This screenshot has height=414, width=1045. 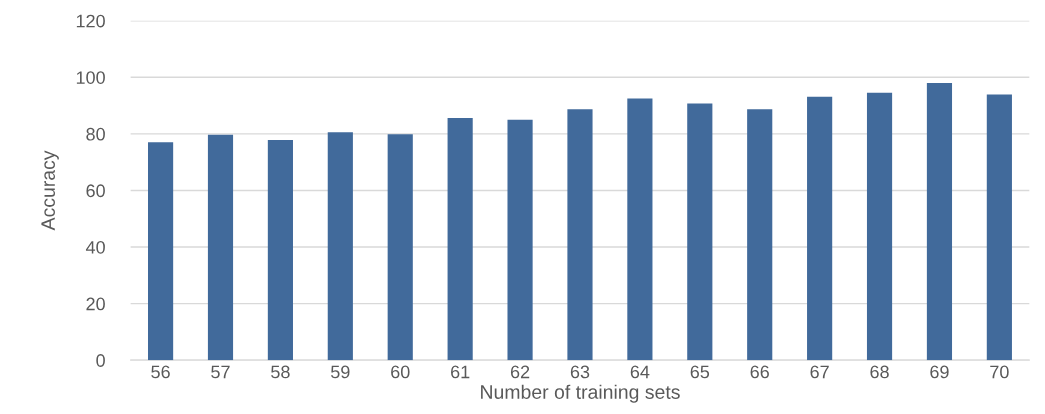 I want to click on y-tick-label: 60, so click(x=95, y=191).